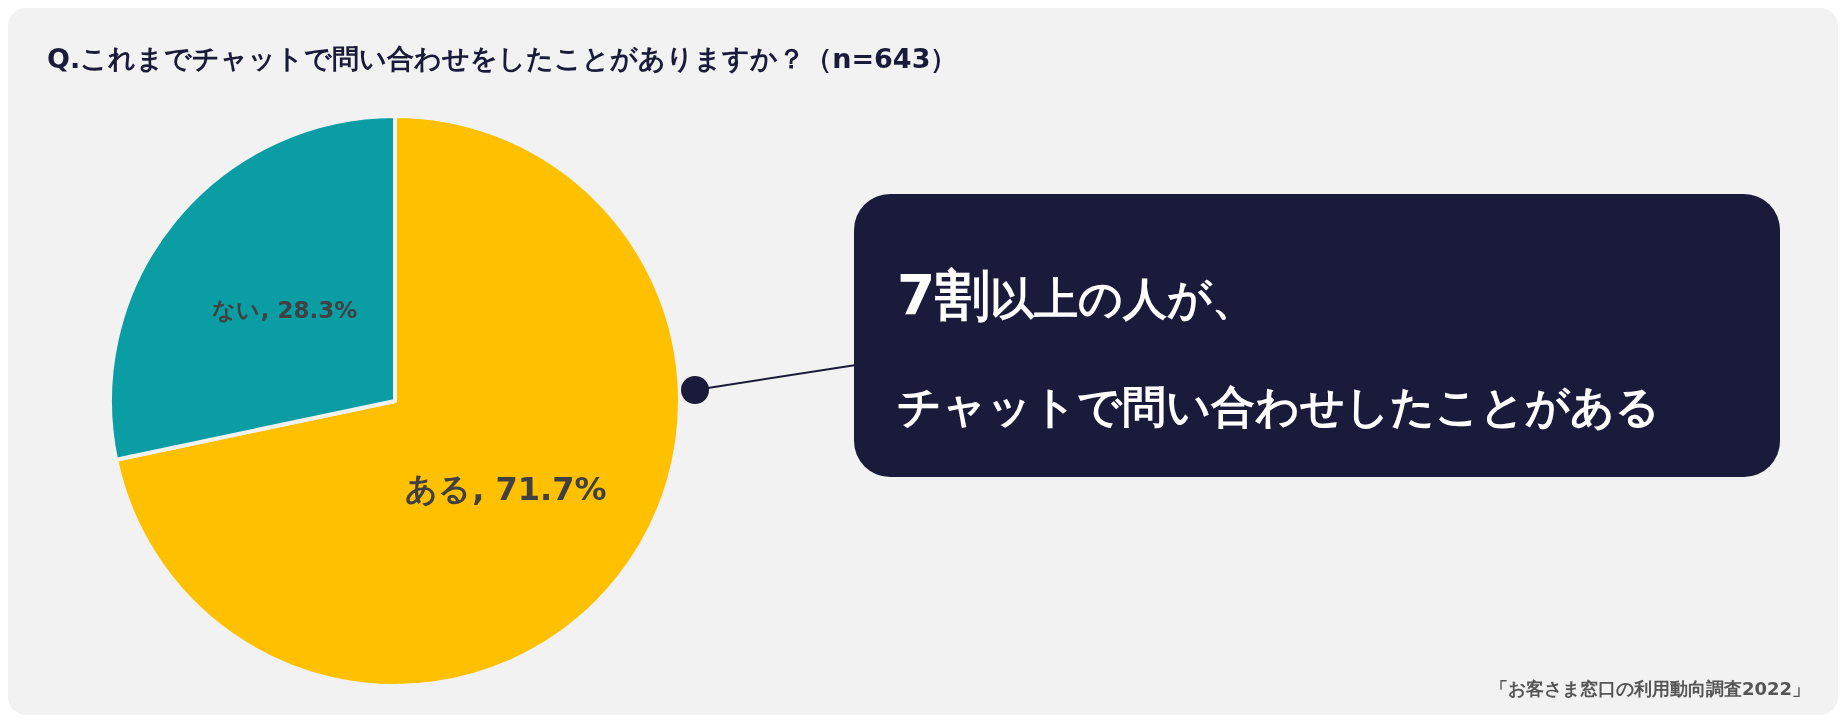  What do you see at coordinates (235, 309) in the screenshot?
I see `slice-label: ない` at bounding box center [235, 309].